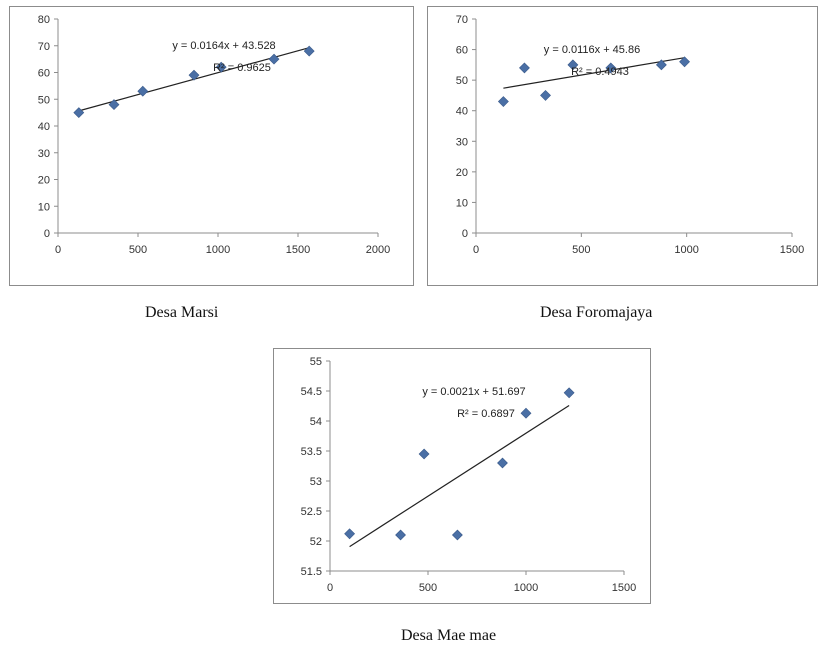 The height and width of the screenshot is (652, 825). Describe the element at coordinates (378, 250) in the screenshot. I see `x-tick-label: 2000` at that location.